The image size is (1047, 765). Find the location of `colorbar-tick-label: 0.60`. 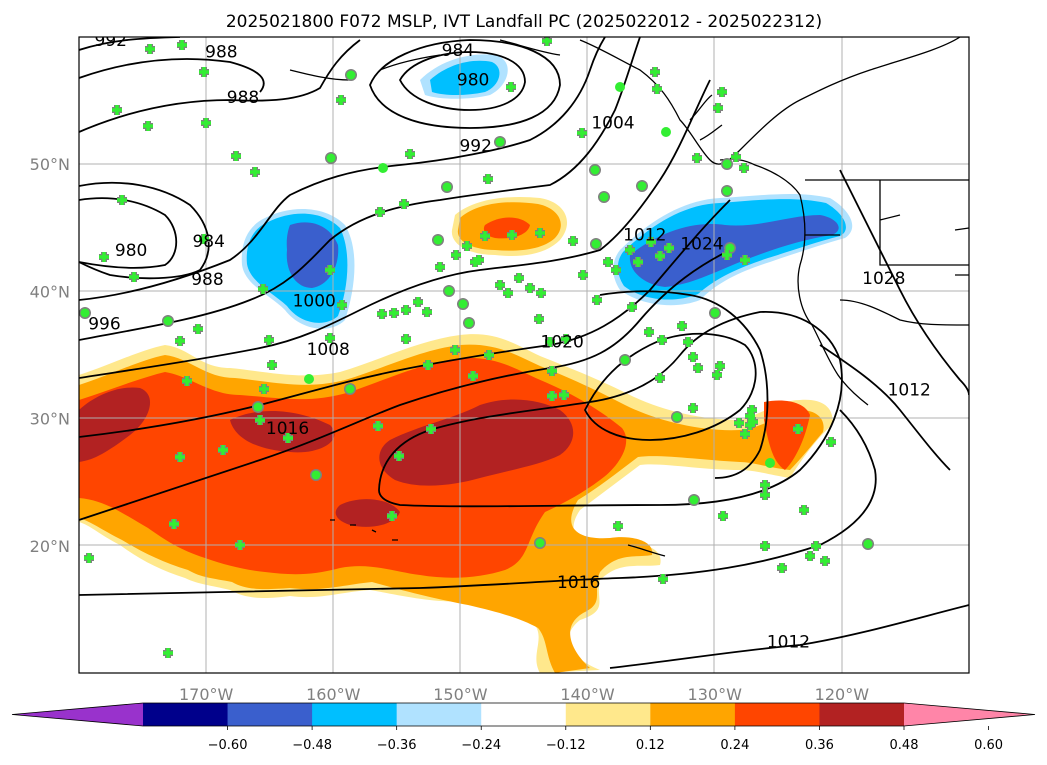

colorbar-tick-label: 0.60 is located at coordinates (988, 745).